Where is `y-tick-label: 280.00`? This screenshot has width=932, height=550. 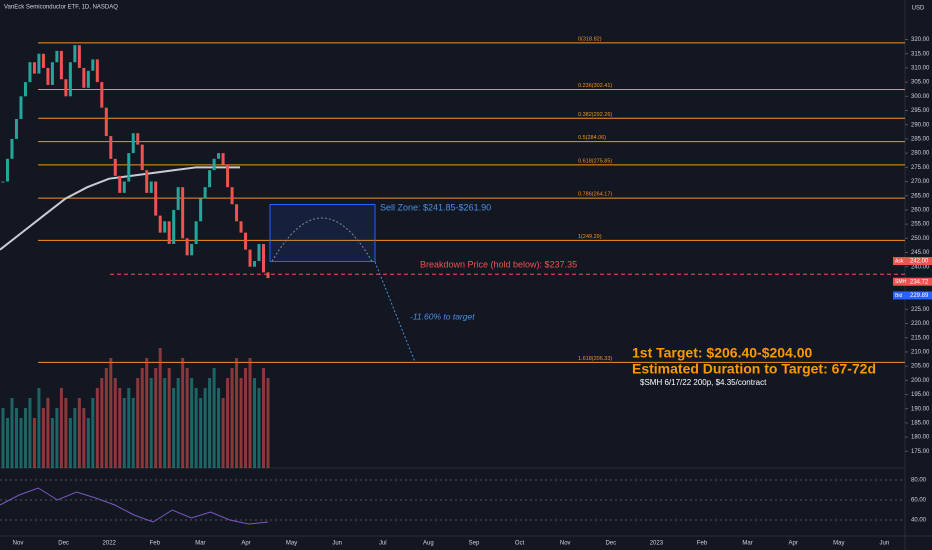
y-tick-label: 280.00 is located at coordinates (920, 154).